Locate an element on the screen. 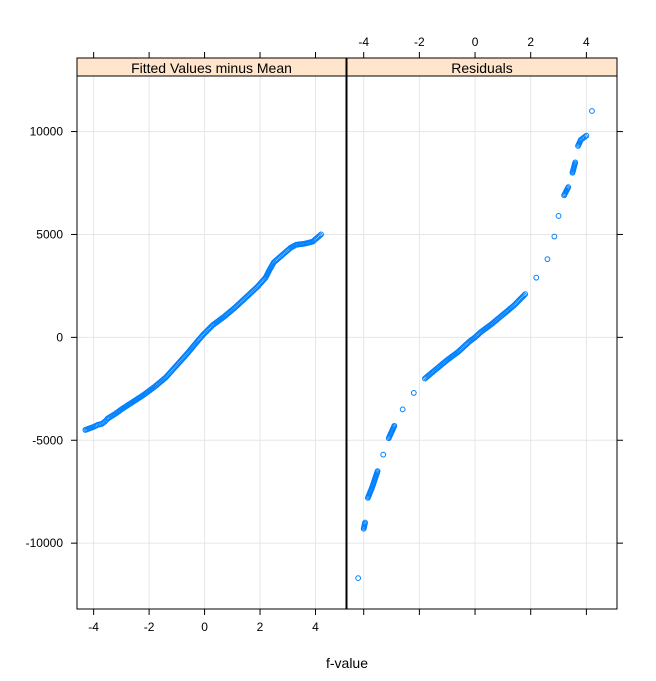 This screenshot has height=681, width=656. y-tick-label: 5000 is located at coordinates (49, 234).